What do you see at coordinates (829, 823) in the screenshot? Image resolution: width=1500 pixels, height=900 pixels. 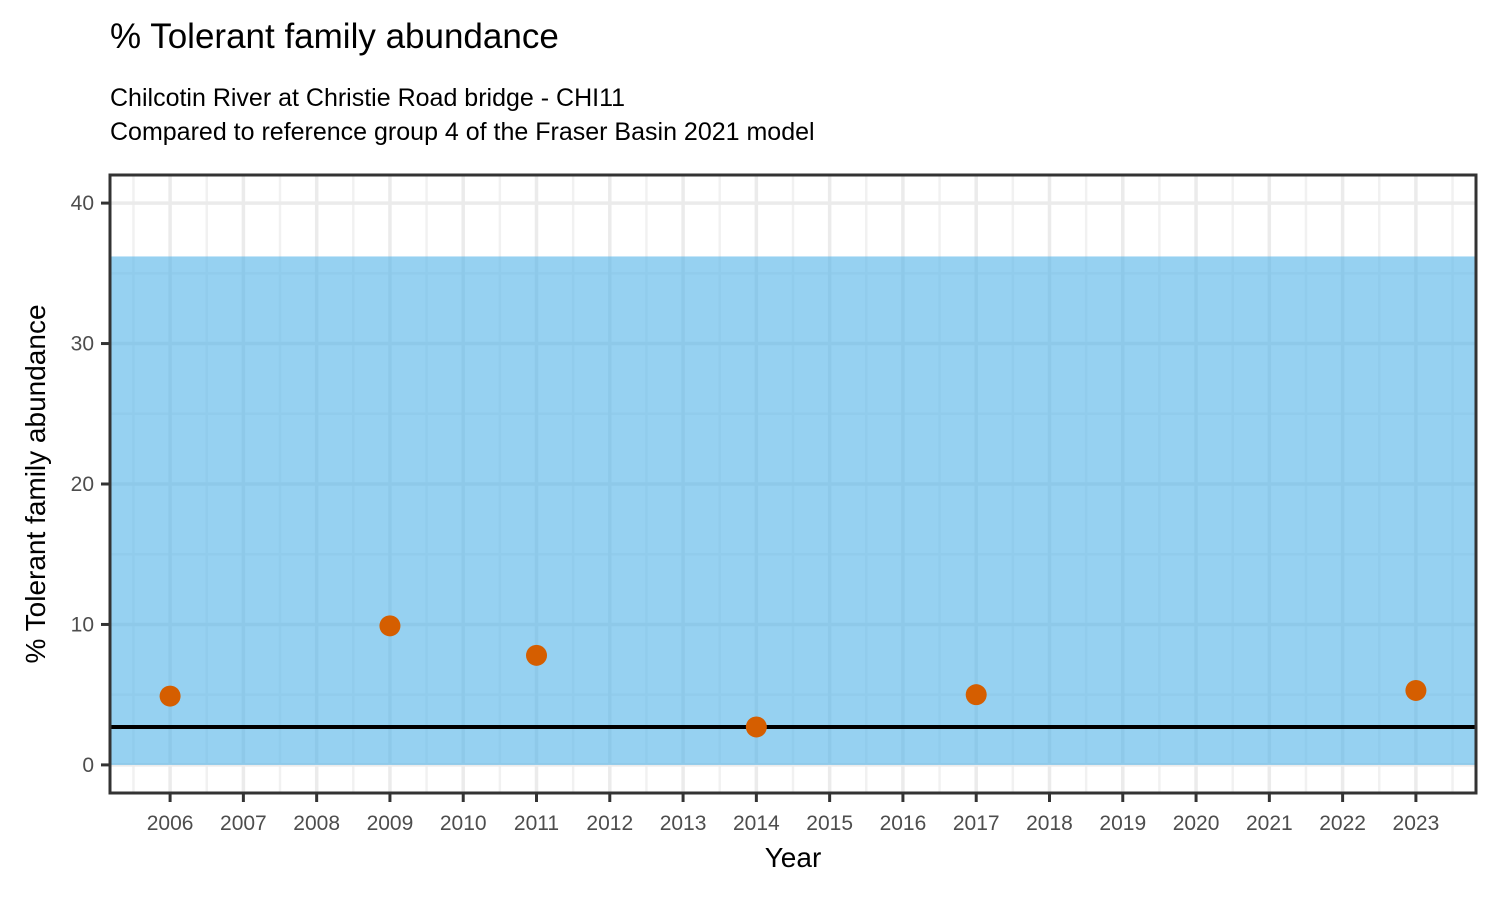 I see `x-tick-label: 2015` at bounding box center [829, 823].